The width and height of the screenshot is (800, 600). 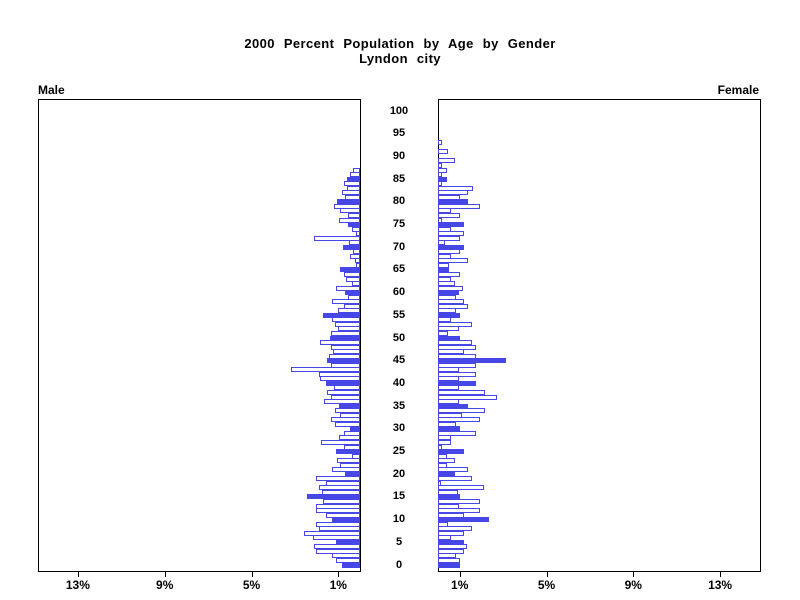 I want to click on age-axis-label-35: 35, so click(x=399, y=405).